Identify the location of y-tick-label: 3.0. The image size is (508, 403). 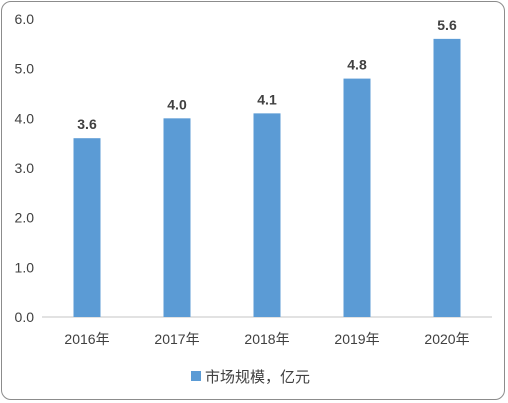
(25, 168).